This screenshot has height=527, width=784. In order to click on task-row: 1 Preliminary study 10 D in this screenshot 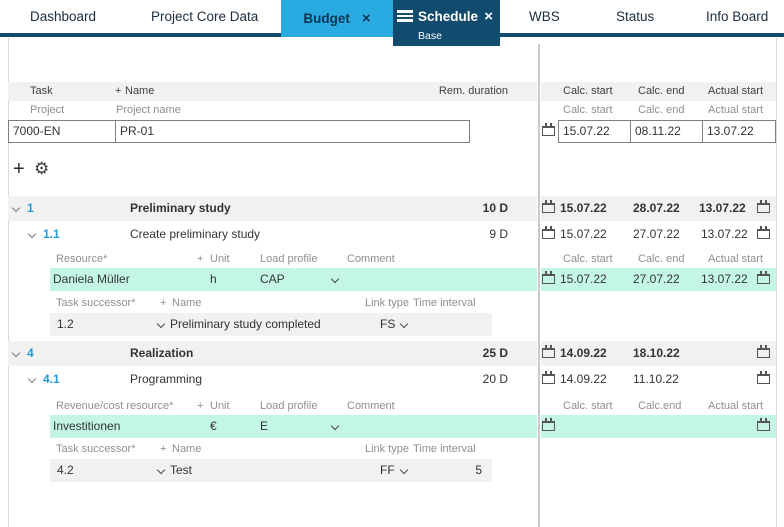, I will do `click(272, 208)`.